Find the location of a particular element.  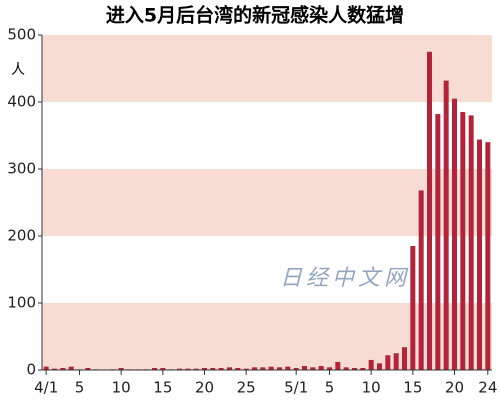

y-tick-label: 0 is located at coordinates (31, 370).